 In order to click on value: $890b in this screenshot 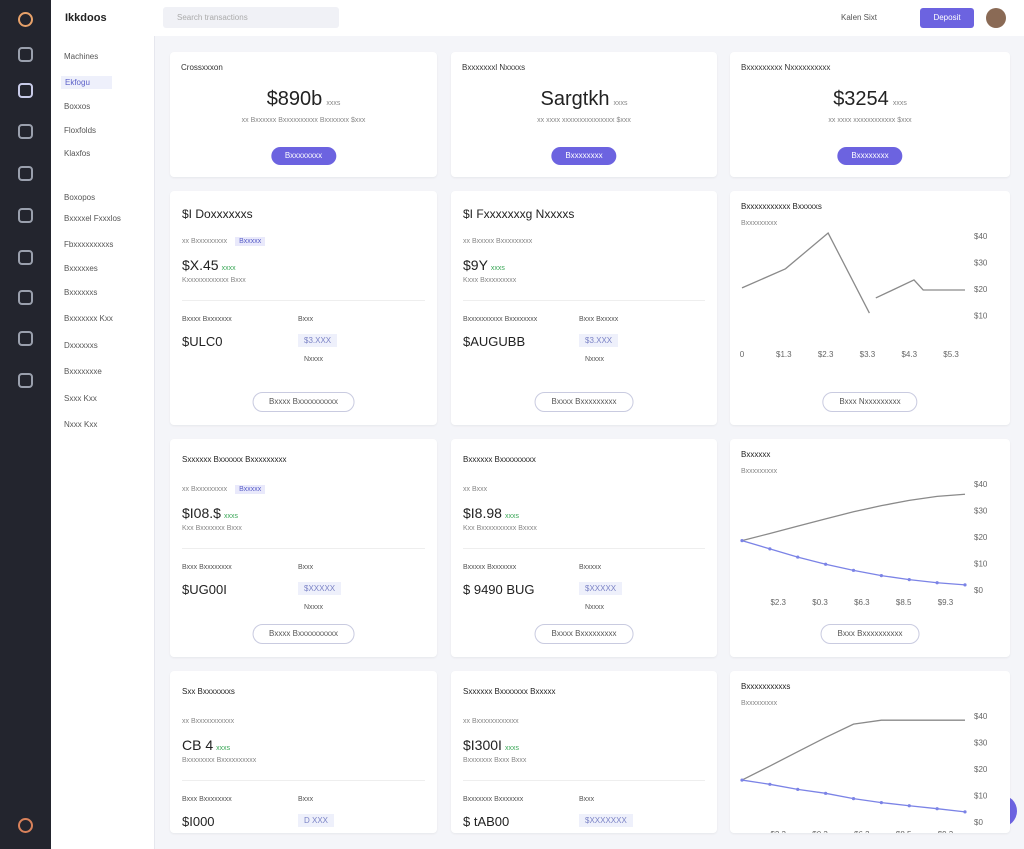, I will do `click(294, 99)`.